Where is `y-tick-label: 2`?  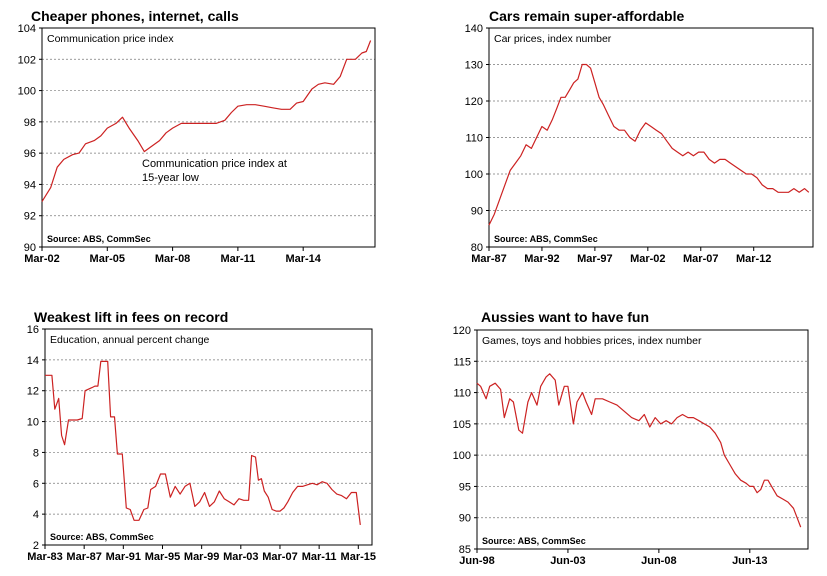 y-tick-label: 2 is located at coordinates (36, 546).